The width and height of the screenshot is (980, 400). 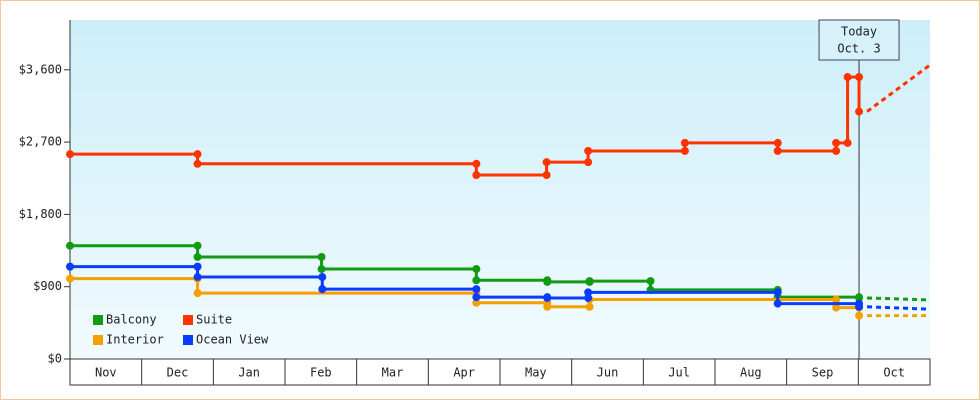 I want to click on today-label: Today, so click(x=859, y=32).